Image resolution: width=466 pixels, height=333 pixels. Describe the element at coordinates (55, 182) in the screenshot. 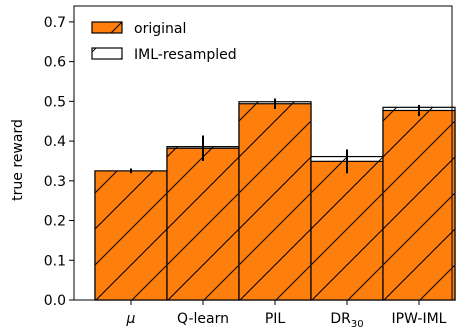

I see `y-tick-label: 0.3` at that location.